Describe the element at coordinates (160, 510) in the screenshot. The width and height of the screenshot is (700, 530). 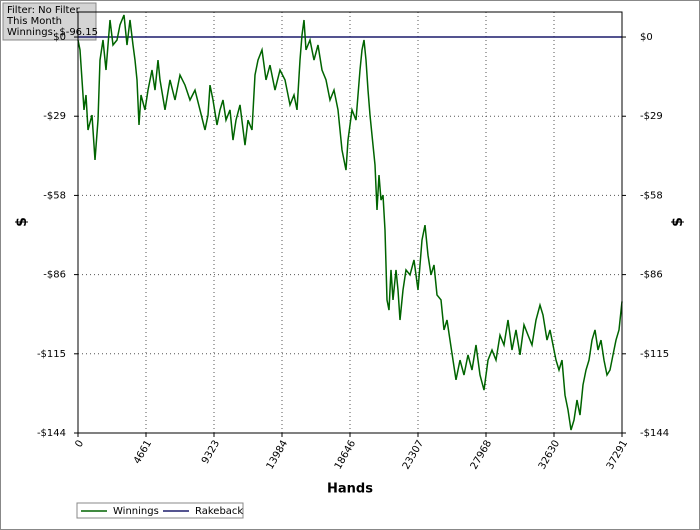
I see `legend-box` at that location.